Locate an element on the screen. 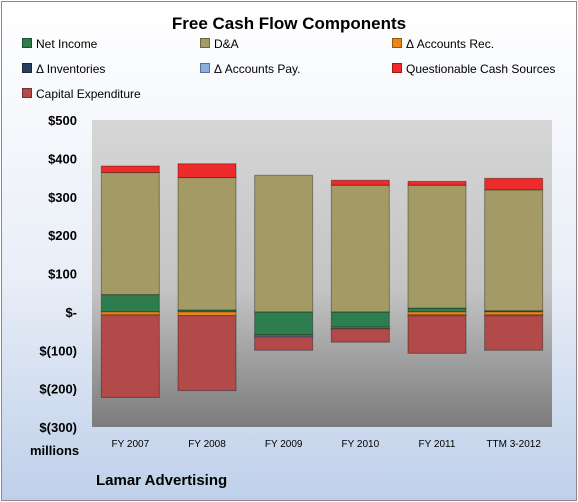  y-tick-label: $100 is located at coordinates (62, 274).